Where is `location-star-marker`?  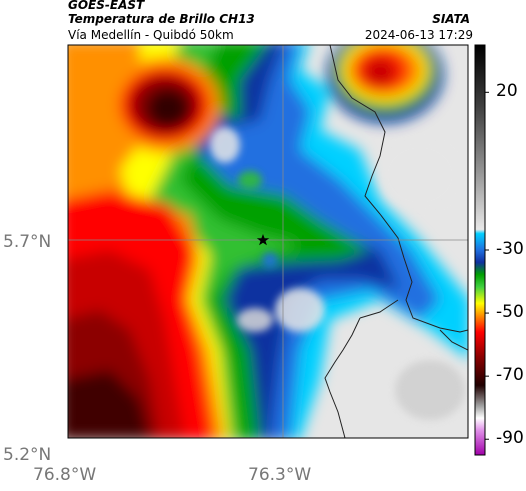 location-star-marker is located at coordinates (263, 240).